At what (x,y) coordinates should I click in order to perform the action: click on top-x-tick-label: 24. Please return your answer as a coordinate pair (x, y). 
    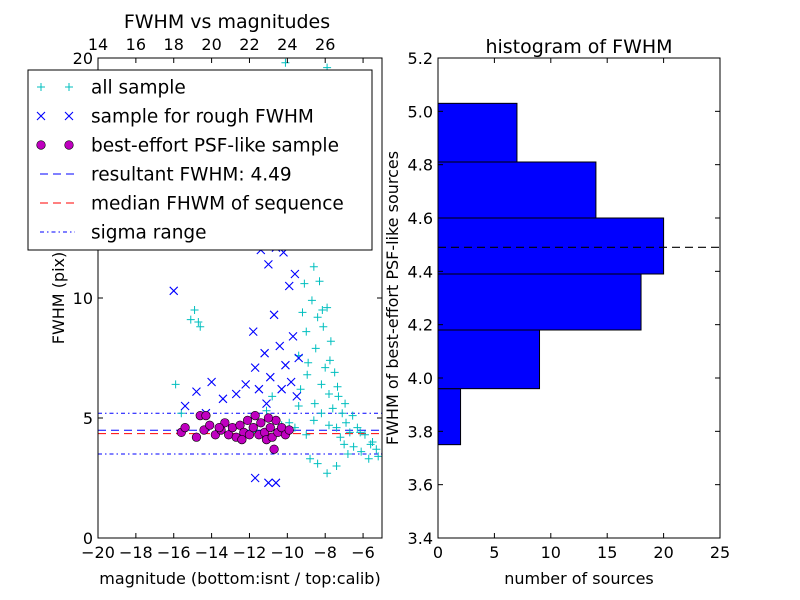
    Looking at the image, I should click on (287, 44).